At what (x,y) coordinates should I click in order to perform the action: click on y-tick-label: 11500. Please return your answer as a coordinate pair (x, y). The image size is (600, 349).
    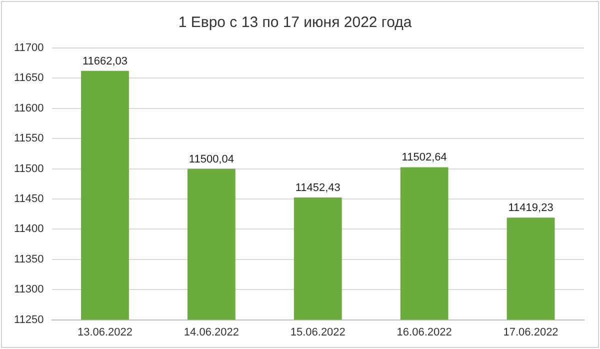
    Looking at the image, I should click on (29, 168).